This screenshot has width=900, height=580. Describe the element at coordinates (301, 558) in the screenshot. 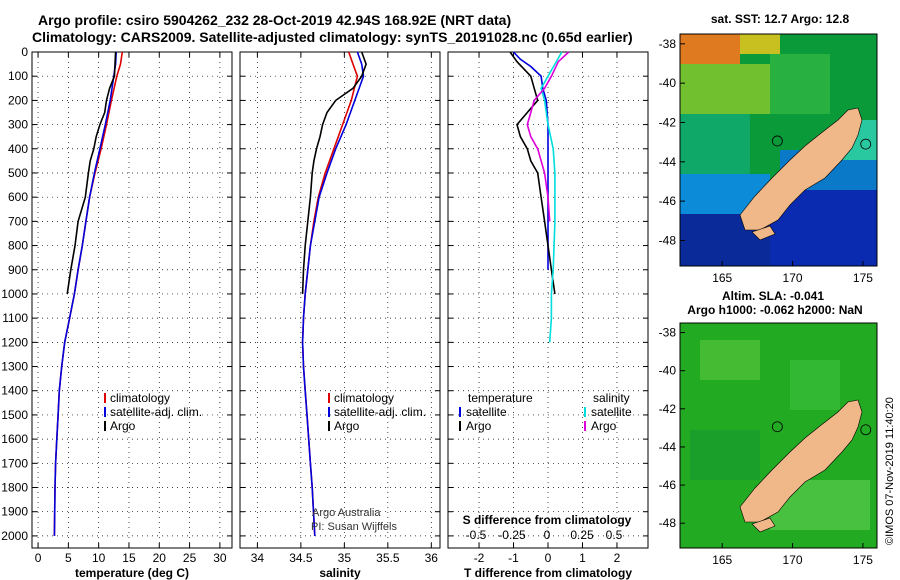

I see `salinity-xtick-label: 34.5` at that location.